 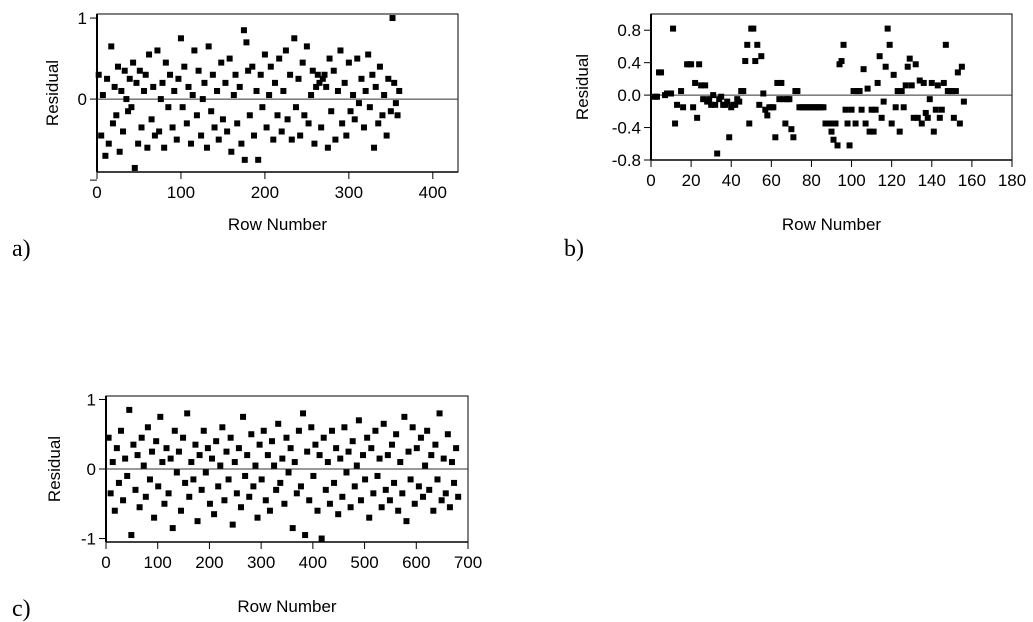 I want to click on y-tick-label: 0.4, so click(x=629, y=63).